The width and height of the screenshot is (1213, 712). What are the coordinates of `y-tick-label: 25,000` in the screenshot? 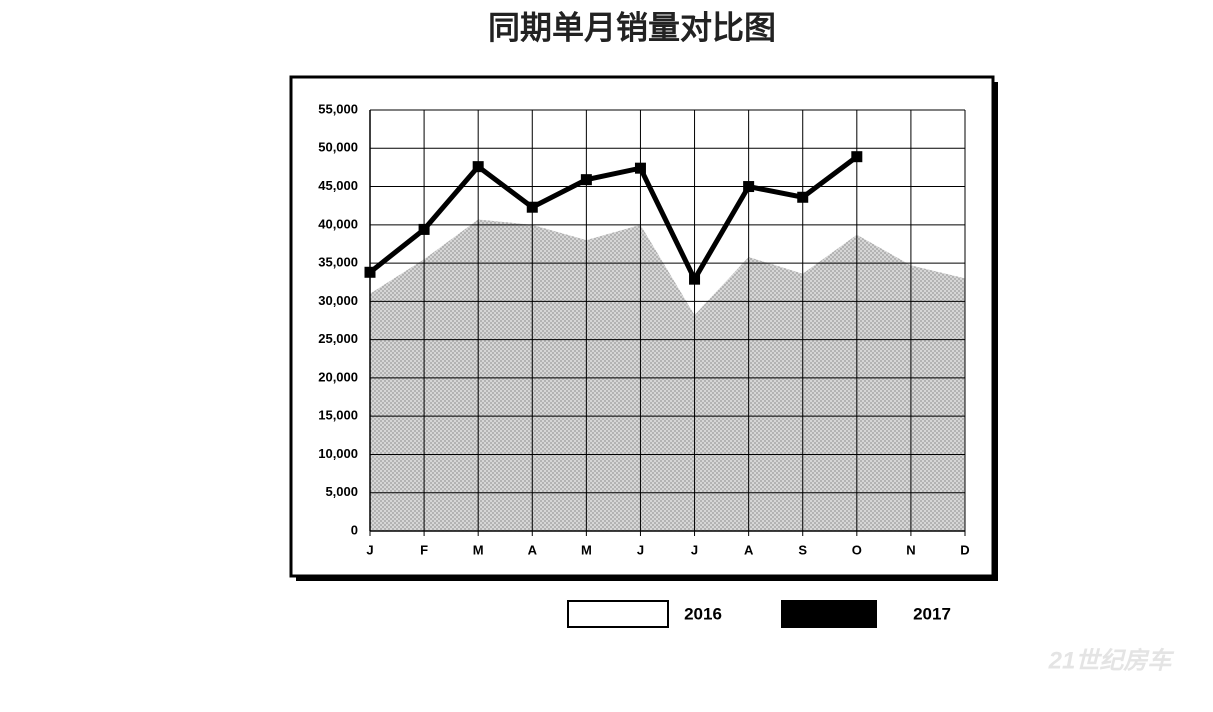 It's located at (338, 338).